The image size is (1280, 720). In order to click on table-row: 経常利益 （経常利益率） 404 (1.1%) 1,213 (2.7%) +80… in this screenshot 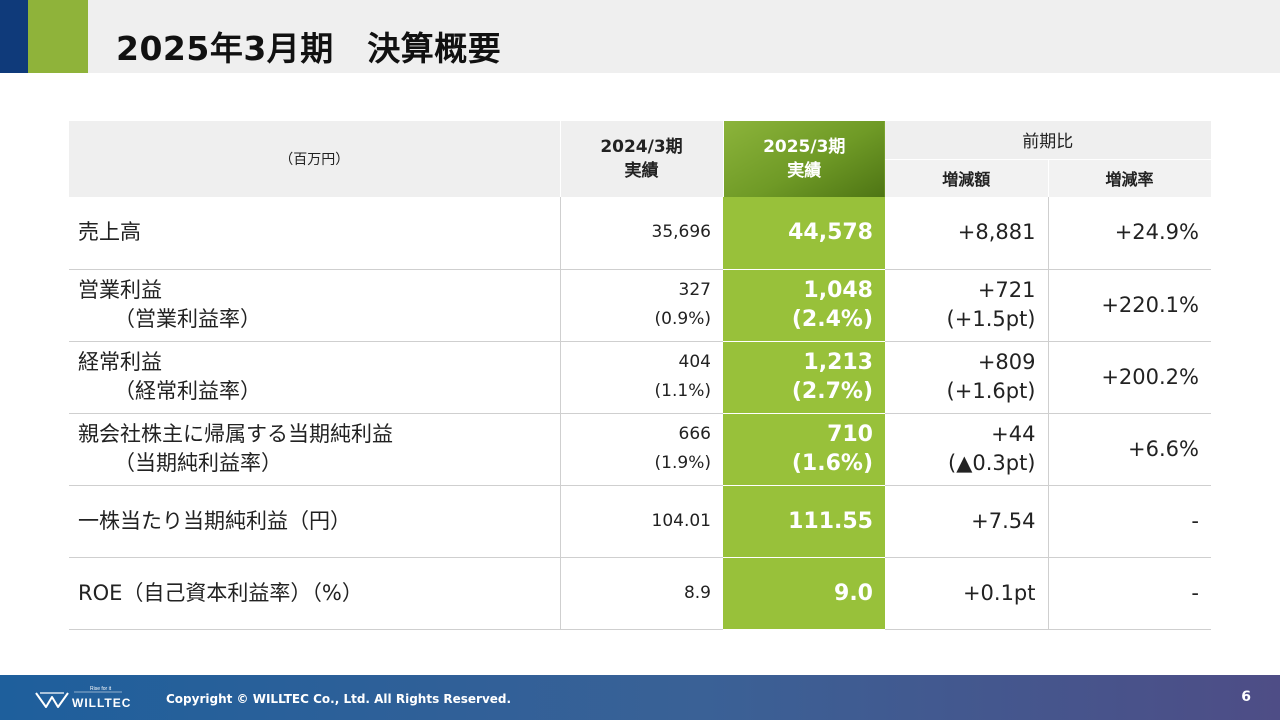, I will do `click(640, 377)`.